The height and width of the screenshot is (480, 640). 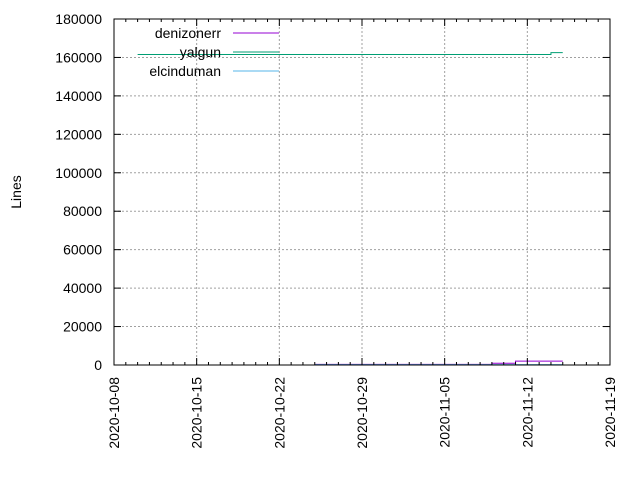 What do you see at coordinates (82, 288) in the screenshot?
I see `y-tick-label: 40000` at bounding box center [82, 288].